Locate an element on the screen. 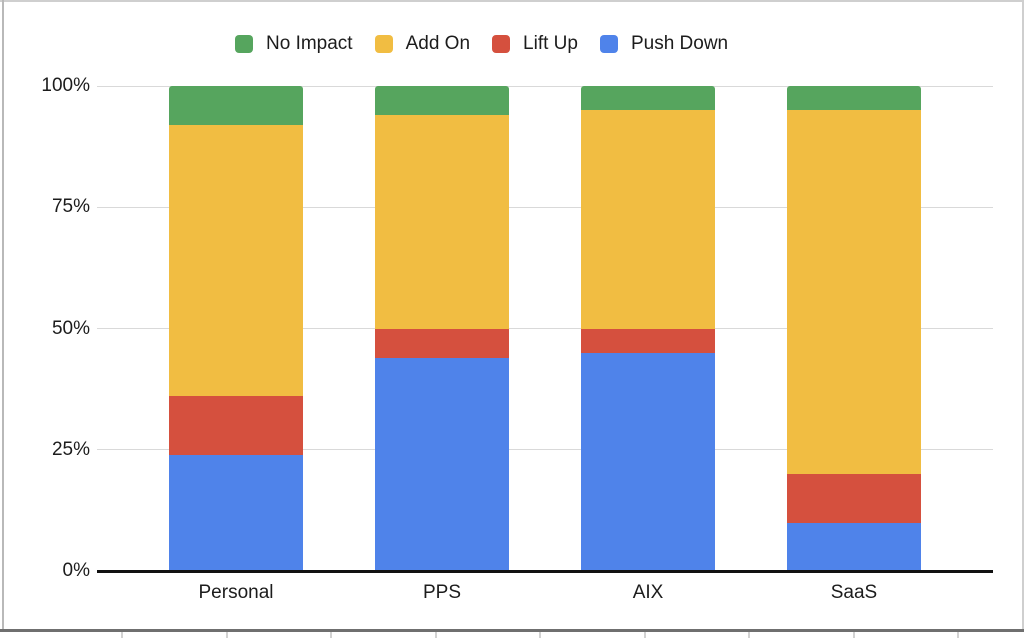 The height and width of the screenshot is (639, 1024). segment-pps-no-impact is located at coordinates (442, 101).